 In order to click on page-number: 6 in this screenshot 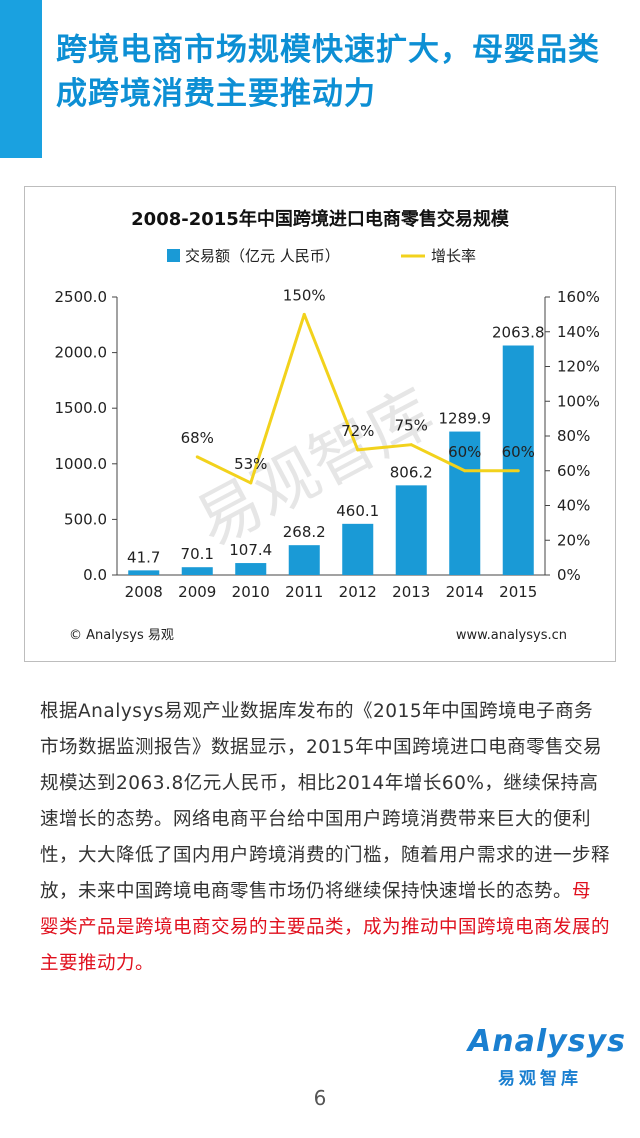, I will do `click(320, 1098)`.